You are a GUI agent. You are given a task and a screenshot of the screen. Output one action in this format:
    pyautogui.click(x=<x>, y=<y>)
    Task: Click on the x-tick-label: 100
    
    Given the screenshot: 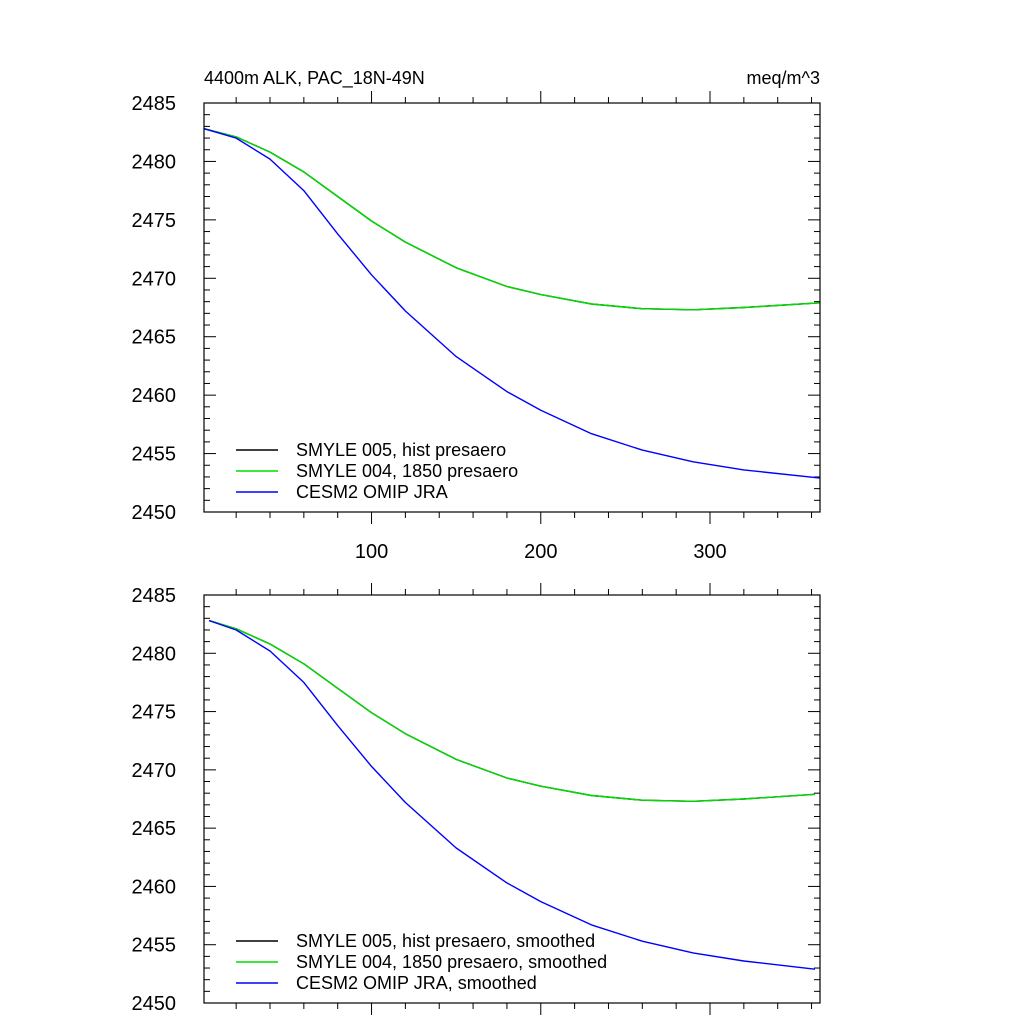 What is the action you would take?
    pyautogui.click(x=371, y=552)
    